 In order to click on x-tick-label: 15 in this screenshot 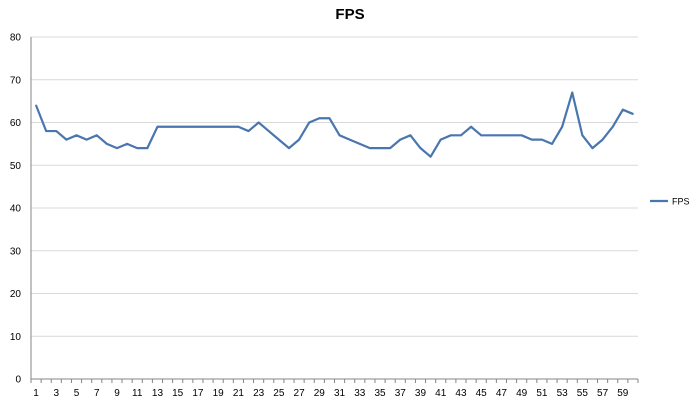, I will do `click(178, 393)`.